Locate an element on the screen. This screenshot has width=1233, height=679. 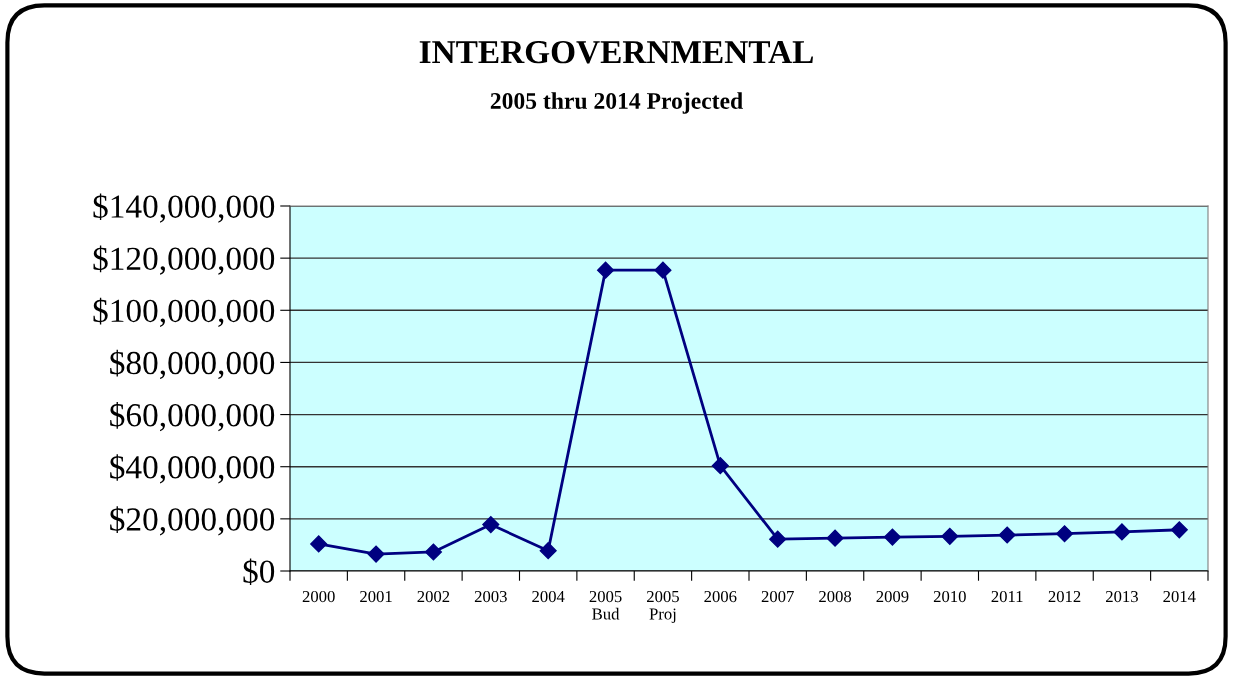
x-tick-label: 2001 is located at coordinates (376, 596).